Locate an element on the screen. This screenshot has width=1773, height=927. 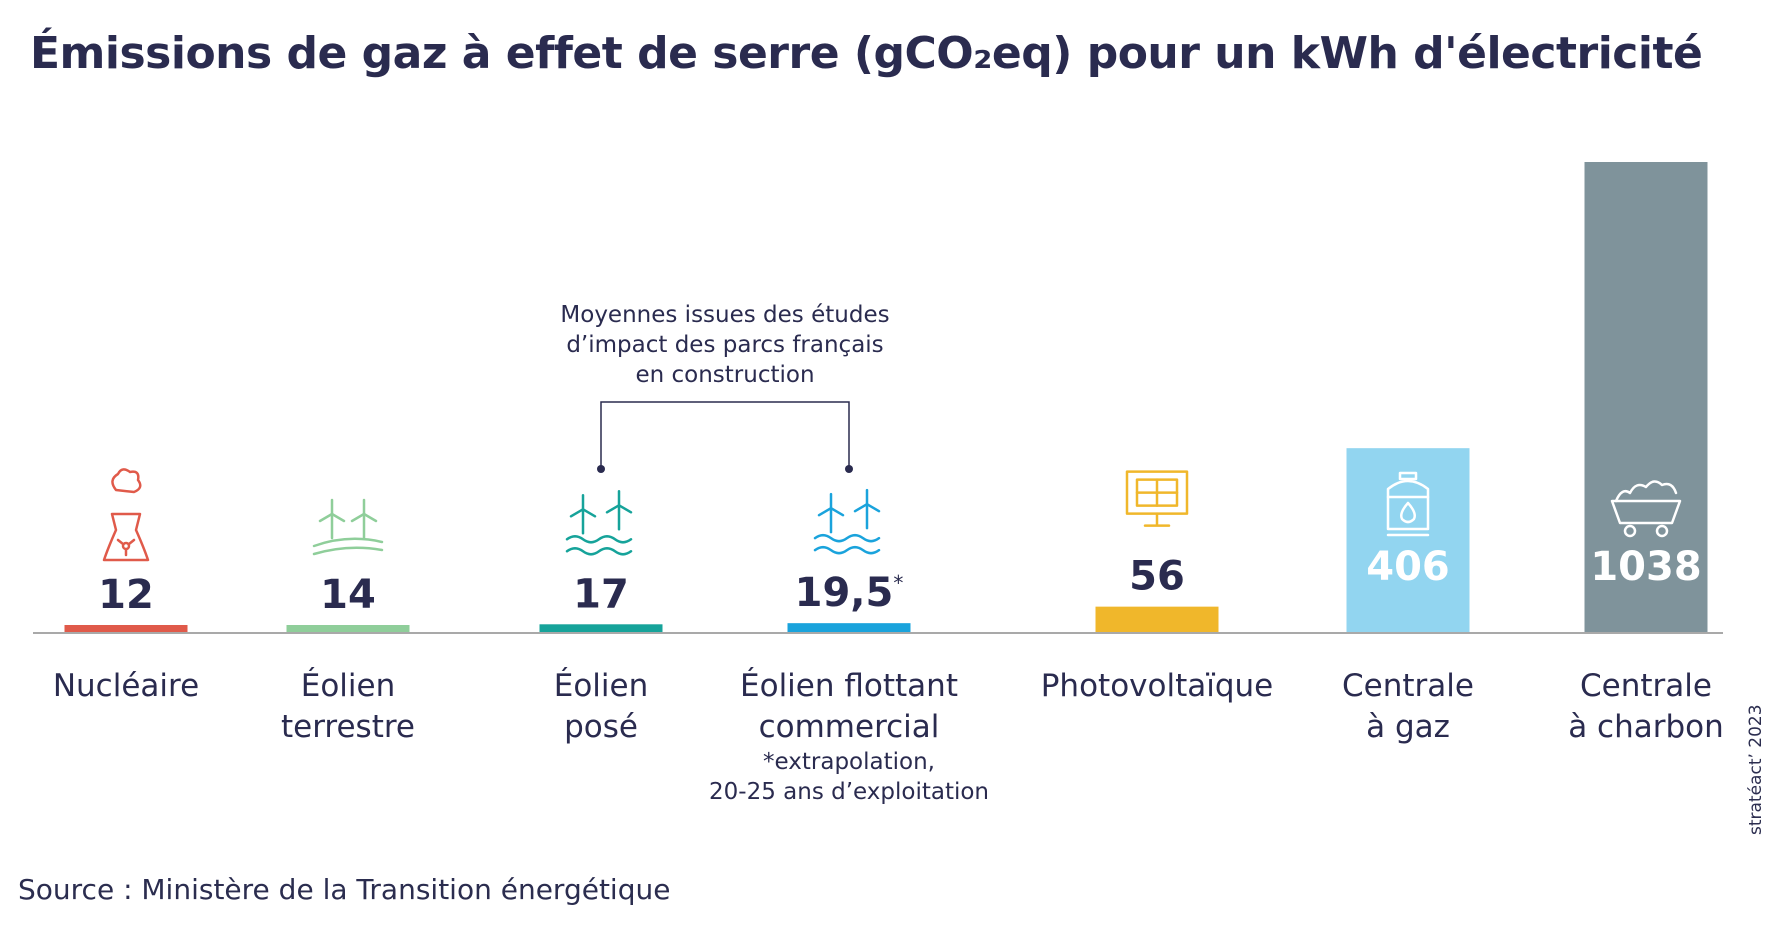
category-label: Éolien flottant is located at coordinates (849, 686).